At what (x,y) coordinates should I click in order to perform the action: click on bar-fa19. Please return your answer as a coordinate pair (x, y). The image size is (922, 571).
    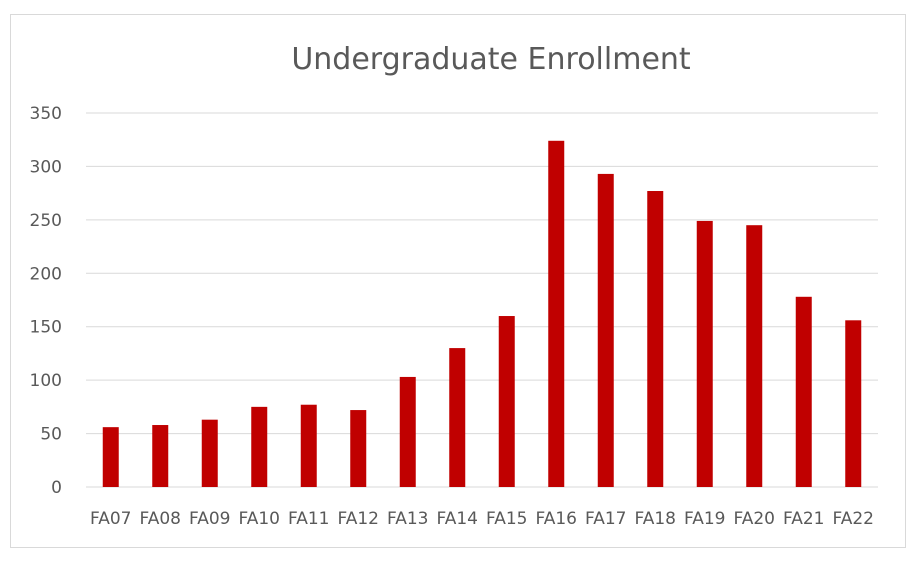
    Looking at the image, I should click on (704, 353).